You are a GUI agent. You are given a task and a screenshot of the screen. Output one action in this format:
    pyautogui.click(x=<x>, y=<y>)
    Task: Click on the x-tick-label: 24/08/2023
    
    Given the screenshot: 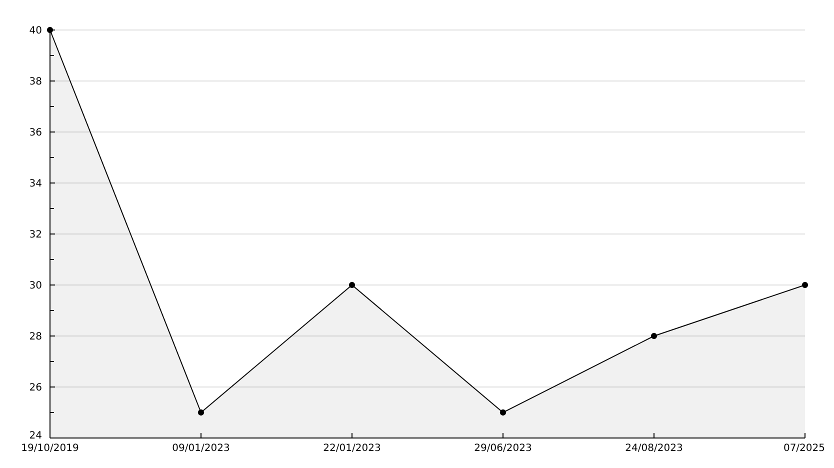 What is the action you would take?
    pyautogui.click(x=654, y=448)
    